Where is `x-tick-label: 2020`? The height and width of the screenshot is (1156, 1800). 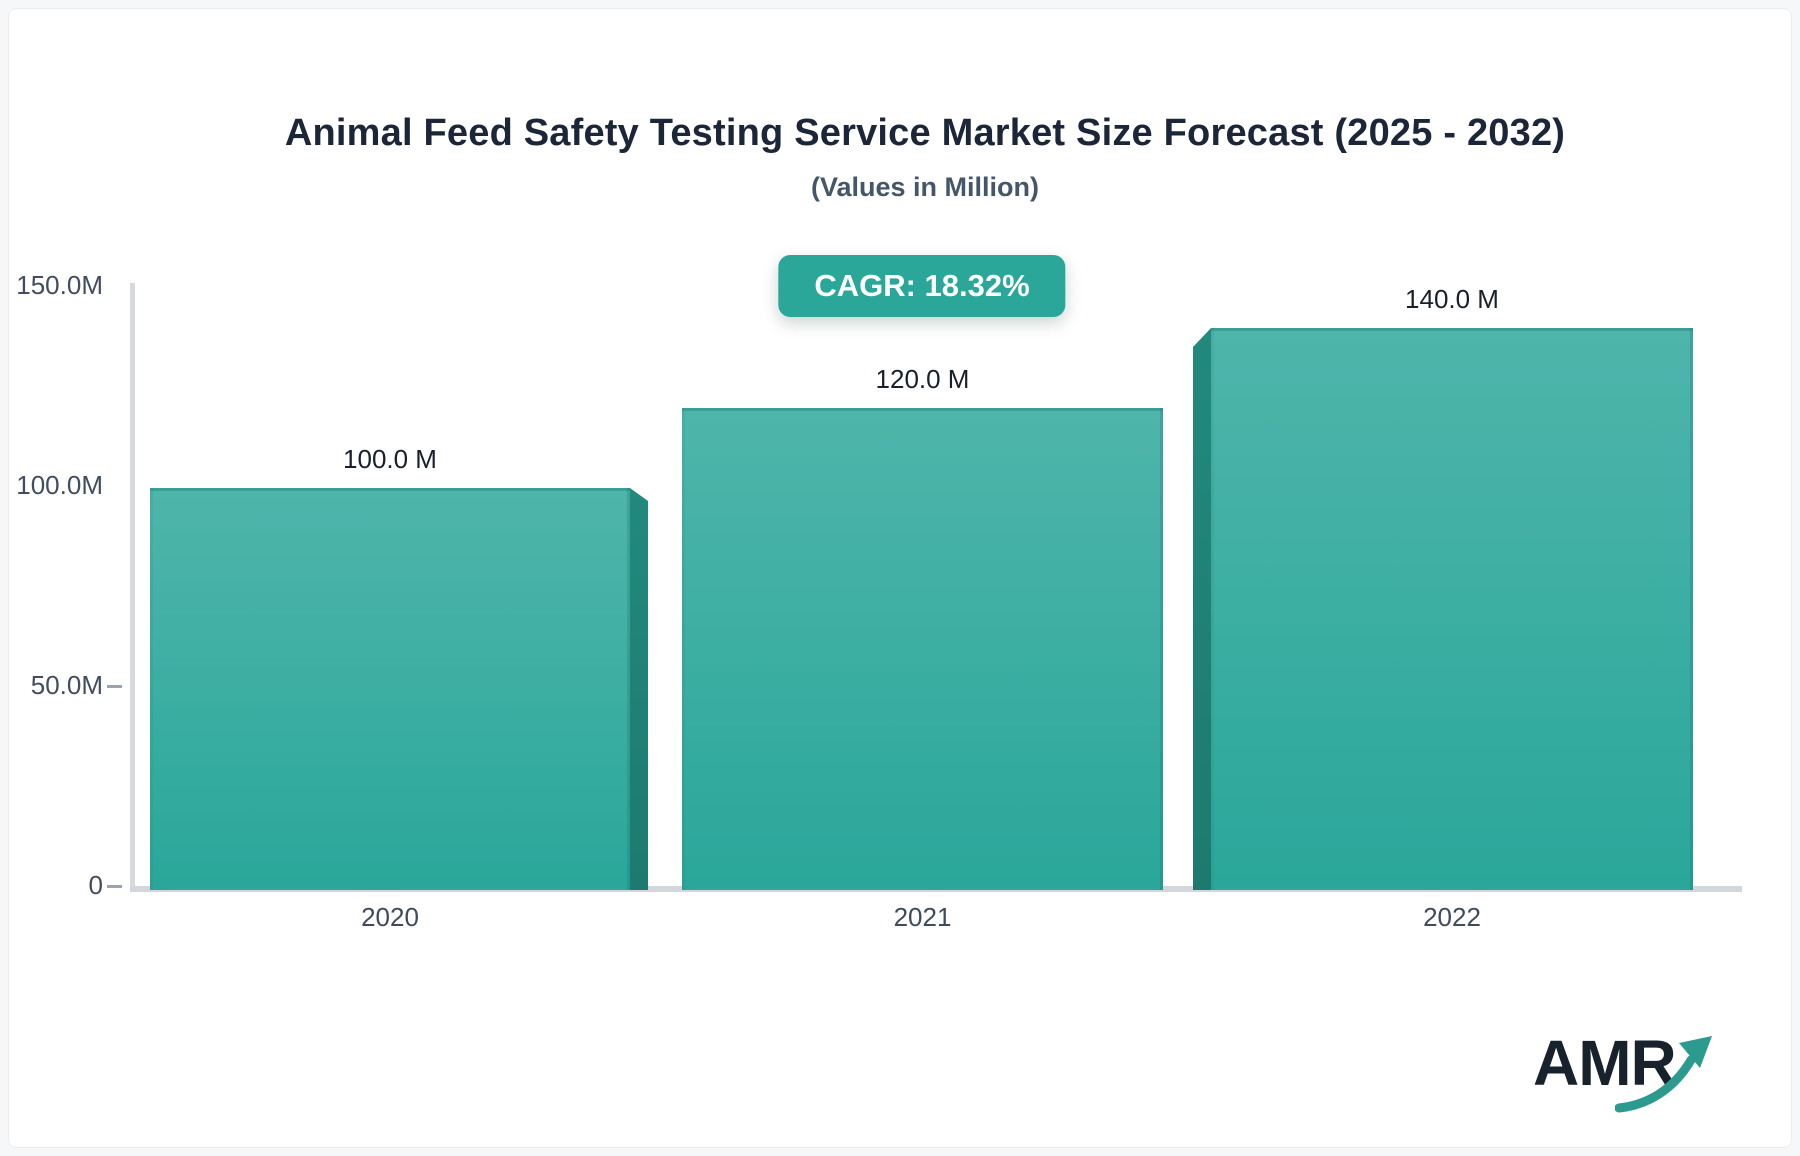
x-tick-label: 2020 is located at coordinates (390, 917).